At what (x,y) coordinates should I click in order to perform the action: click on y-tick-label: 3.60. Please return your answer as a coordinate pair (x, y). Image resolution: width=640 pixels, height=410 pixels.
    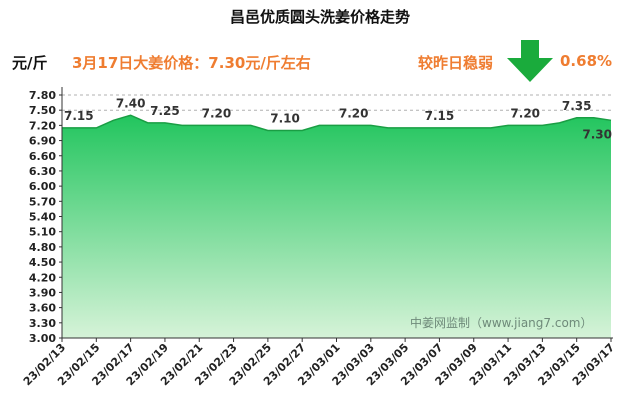
    Looking at the image, I should click on (42, 308).